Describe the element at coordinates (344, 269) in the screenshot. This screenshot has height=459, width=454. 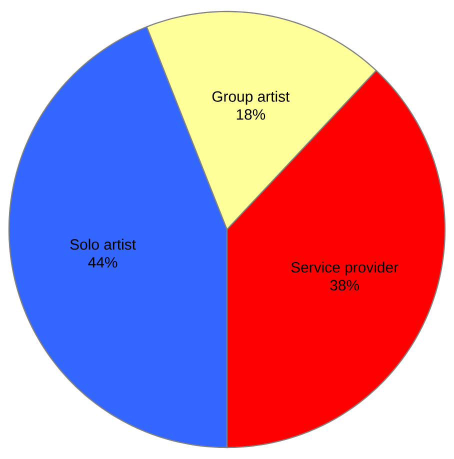
I see `slice-label: Service provider` at that location.